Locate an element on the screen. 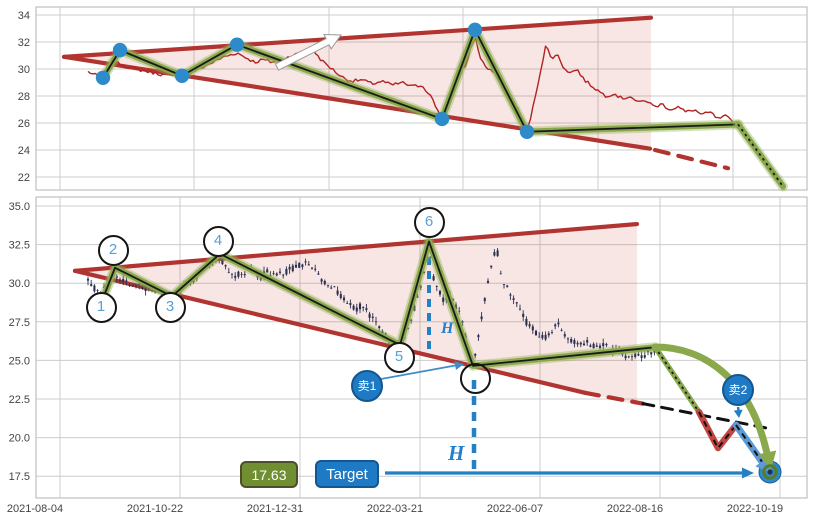 Image resolution: width=822 pixels, height=521 pixels. x-tick-label: 2022-03-21 is located at coordinates (395, 509).